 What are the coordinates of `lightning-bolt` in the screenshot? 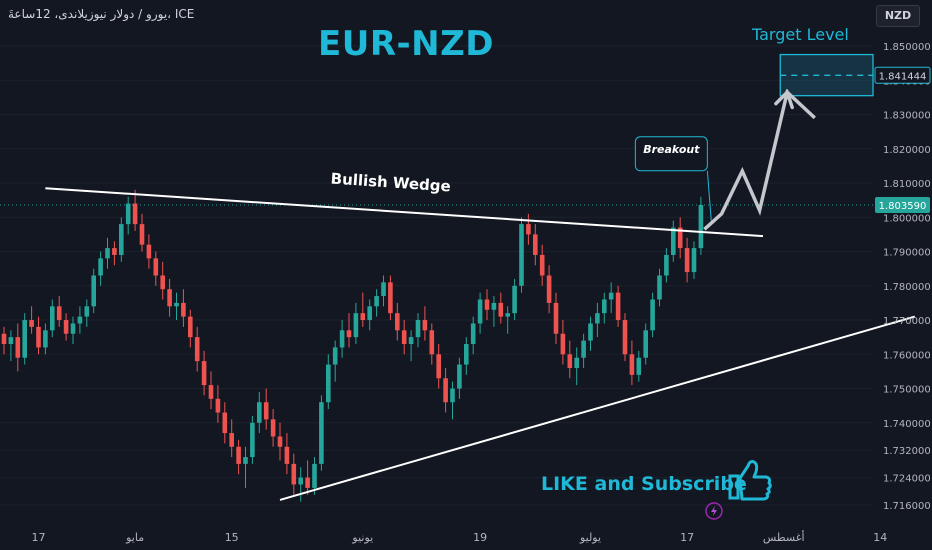 It's located at (714, 511).